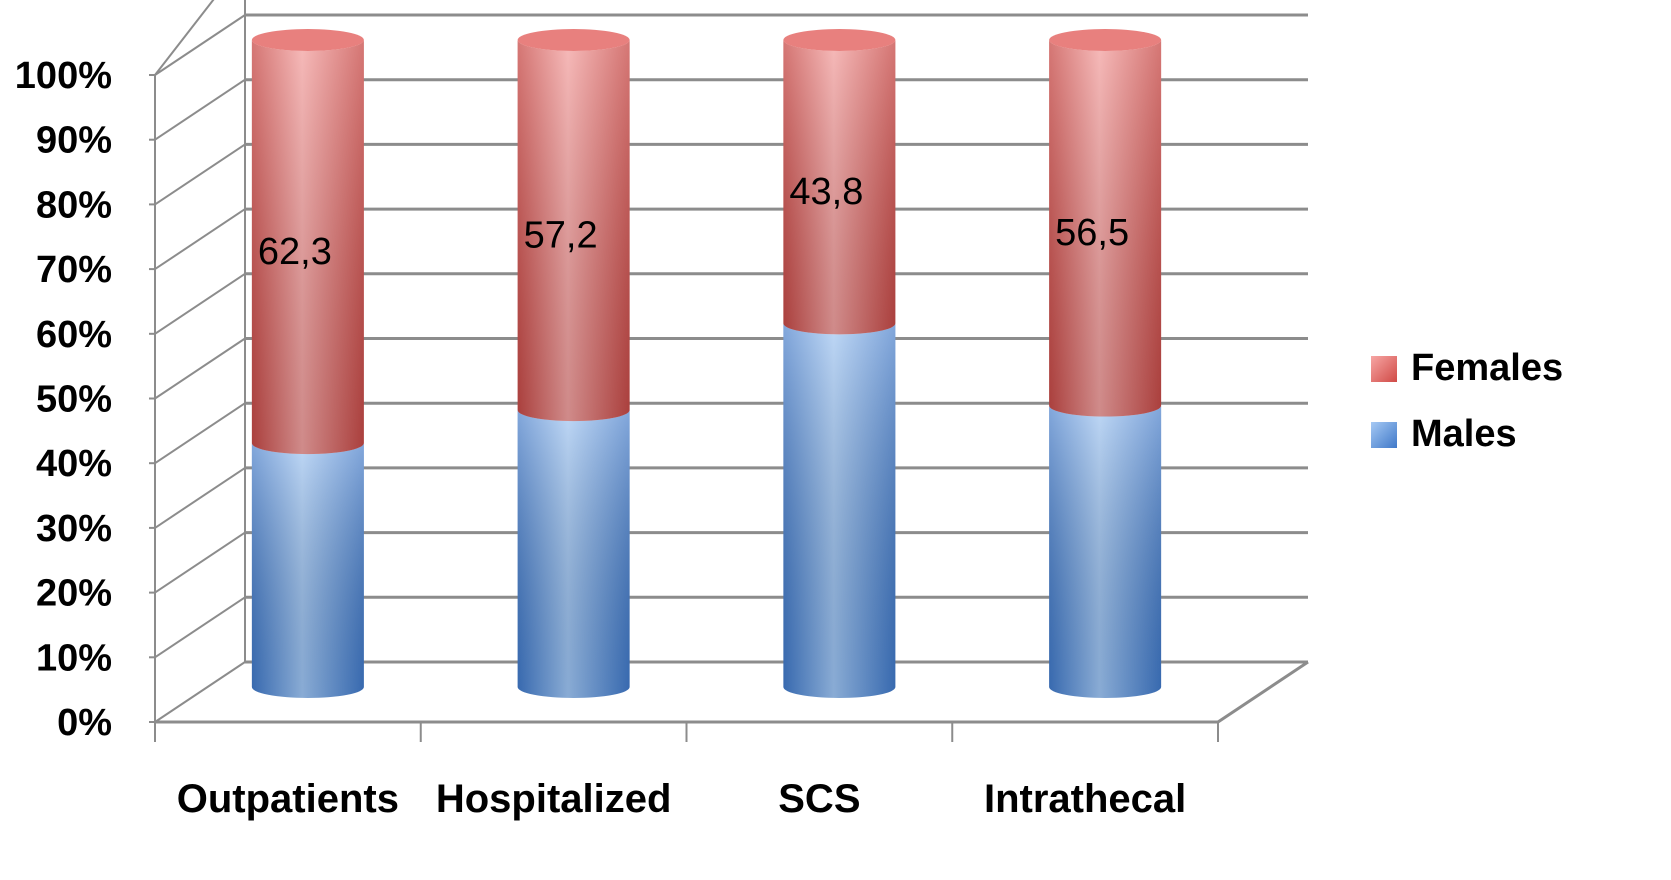  What do you see at coordinates (1085, 799) in the screenshot?
I see `x-category-label: Intrathecal` at bounding box center [1085, 799].